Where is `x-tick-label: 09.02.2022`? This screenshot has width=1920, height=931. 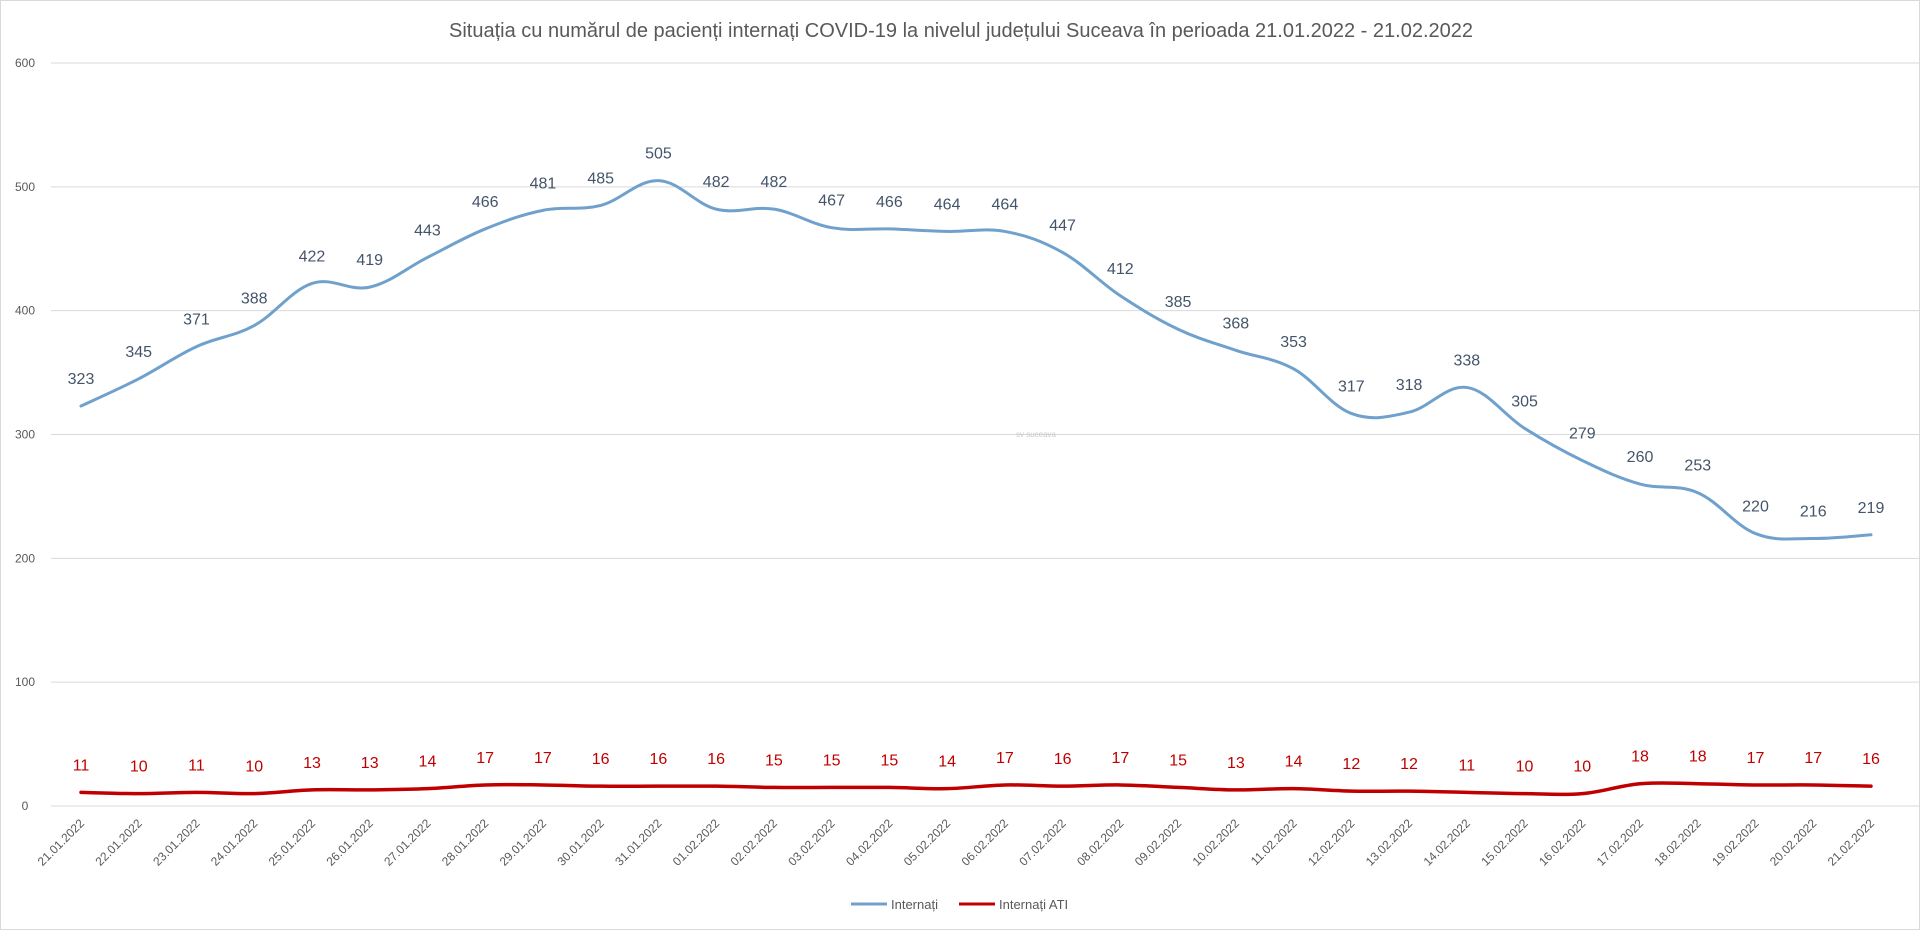 x-tick-label: 09.02.2022 is located at coordinates (1158, 842).